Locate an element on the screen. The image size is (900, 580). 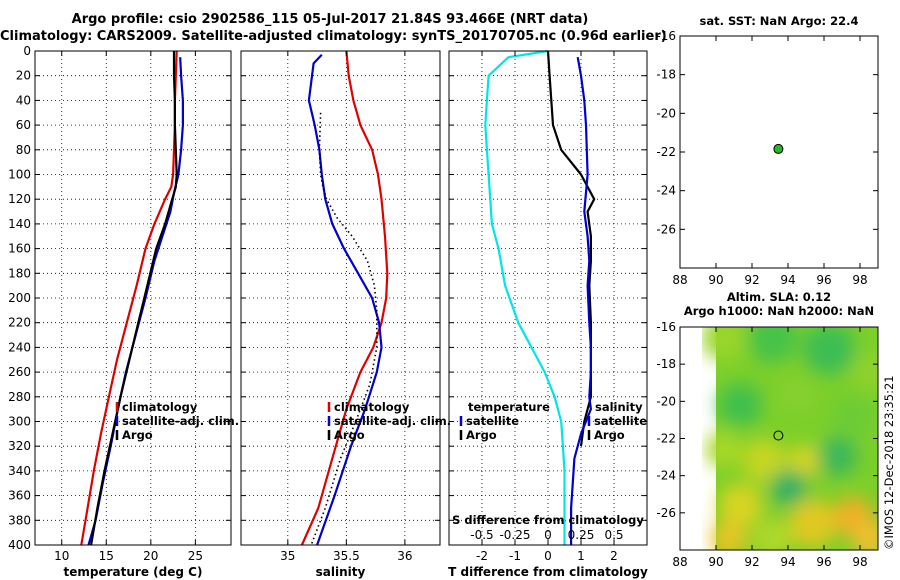
sla-heatmap-field is located at coordinates (790, 438).